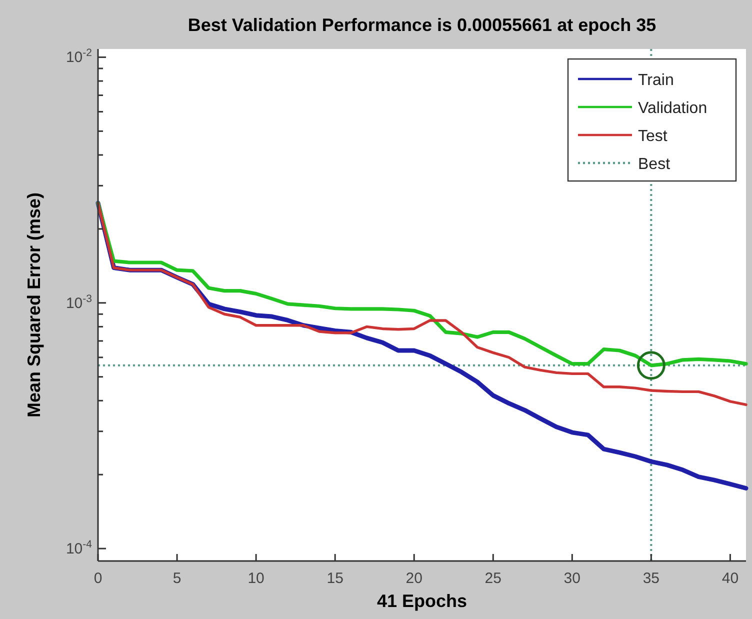 This screenshot has height=619, width=752. What do you see at coordinates (654, 164) in the screenshot?
I see `ref-line-label: Best` at bounding box center [654, 164].